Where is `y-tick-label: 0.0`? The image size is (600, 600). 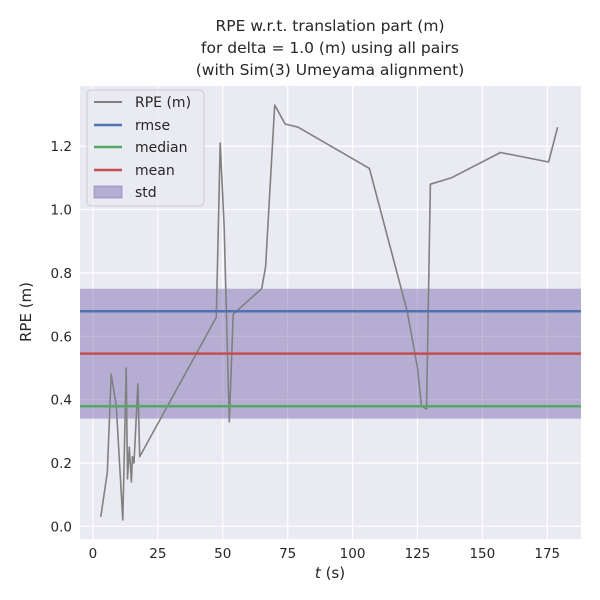
y-tick-label: 0.0 is located at coordinates (61, 527).